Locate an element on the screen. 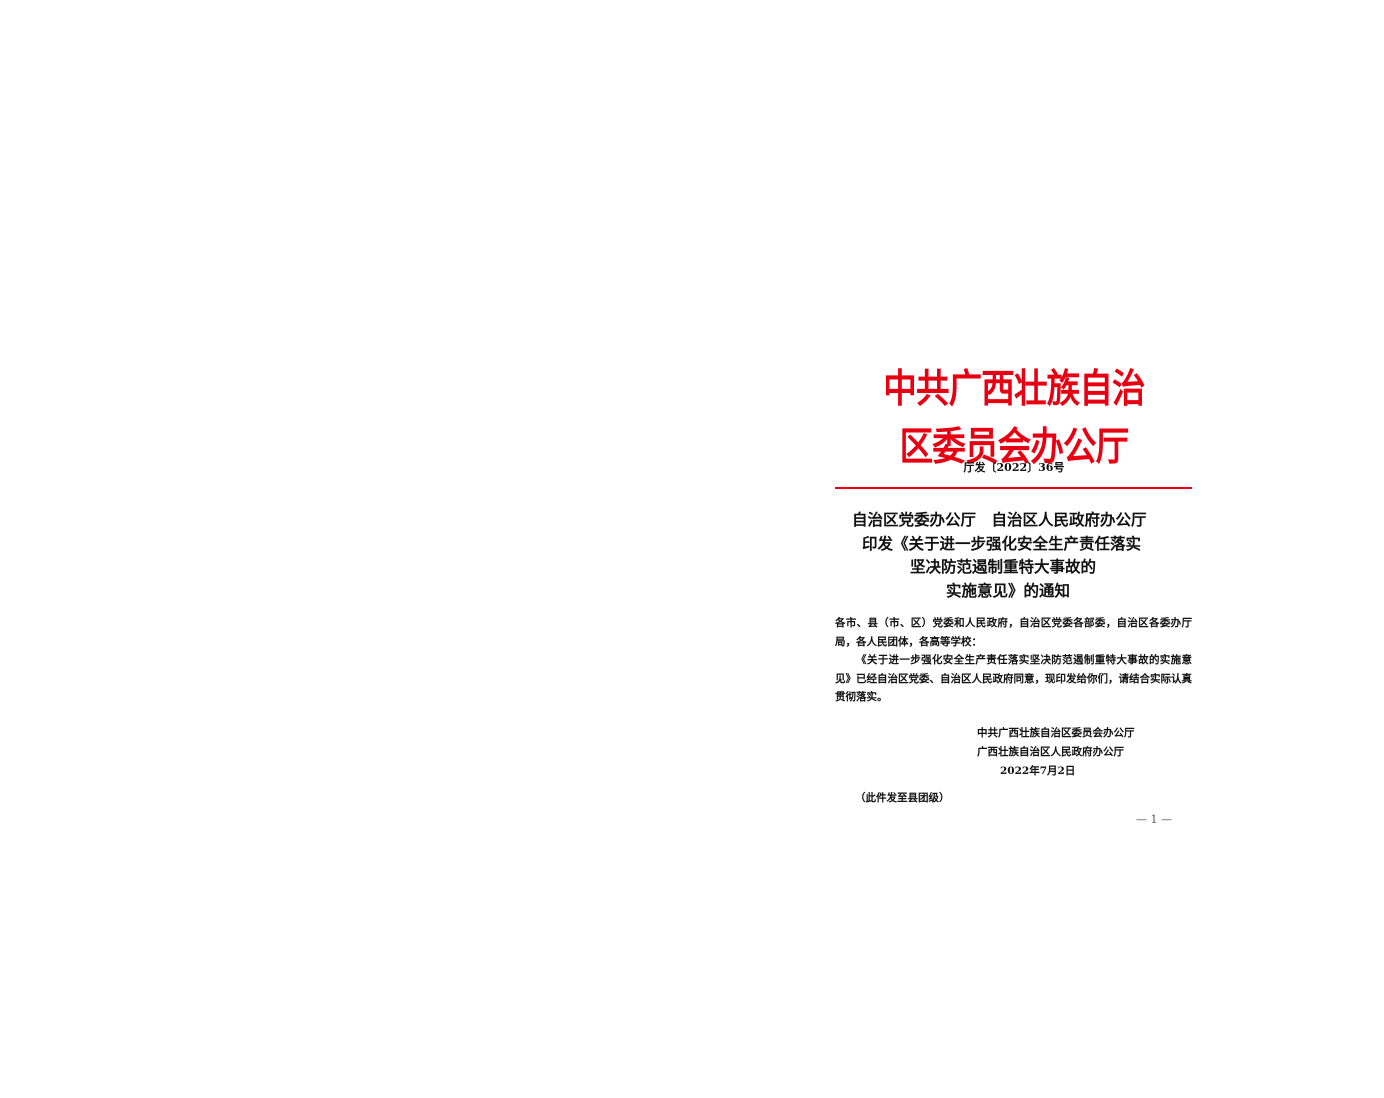  red-divider-line is located at coordinates (1013, 488).